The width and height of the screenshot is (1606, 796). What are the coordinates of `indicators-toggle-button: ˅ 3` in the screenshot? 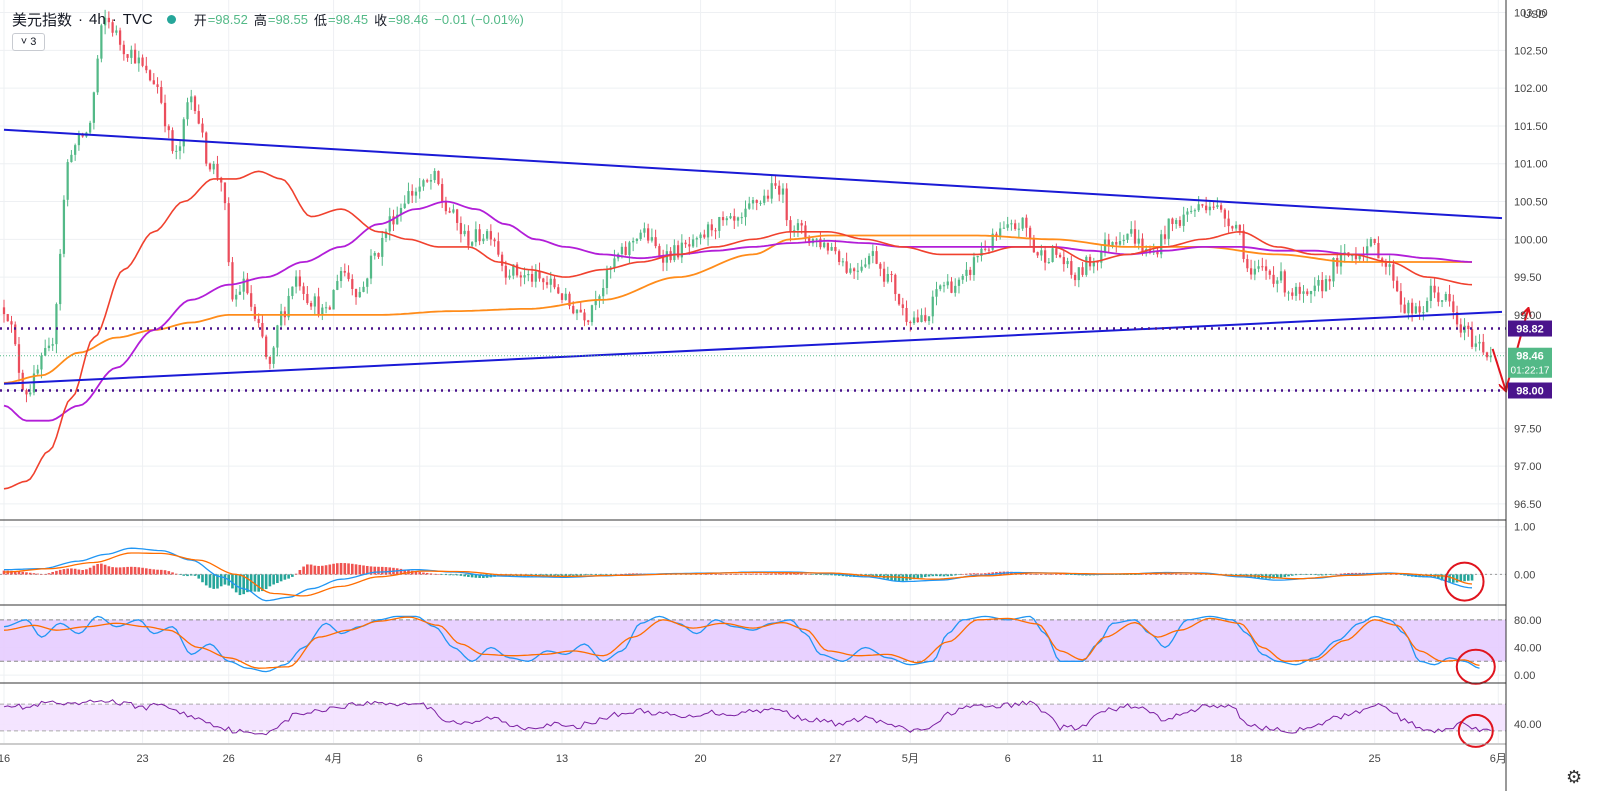 It's located at (28, 42).